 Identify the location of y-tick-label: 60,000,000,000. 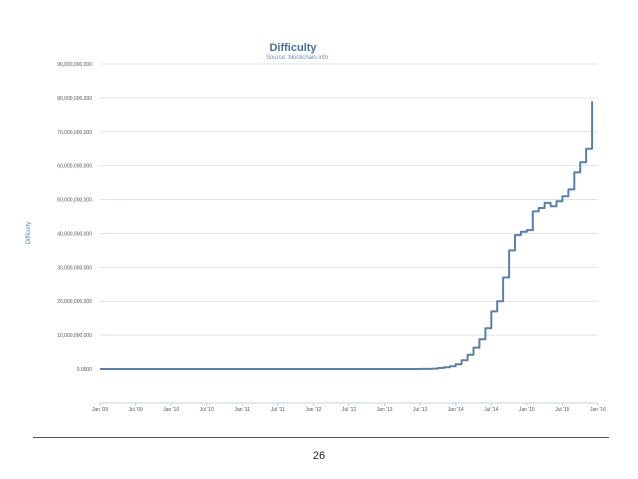
(74, 167).